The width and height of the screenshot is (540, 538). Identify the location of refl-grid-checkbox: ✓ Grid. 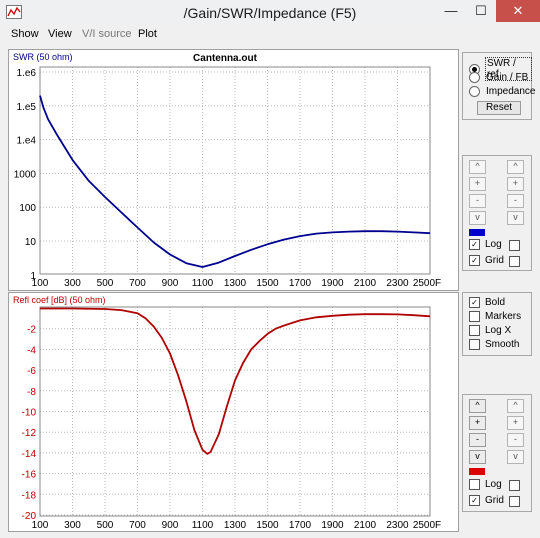
(486, 500).